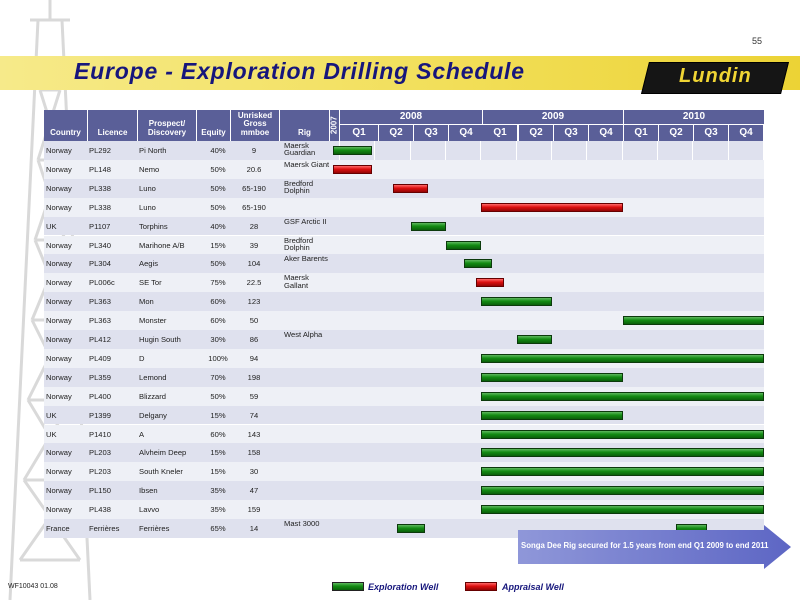  I want to click on cell-prospect: SE Tor, so click(150, 283).